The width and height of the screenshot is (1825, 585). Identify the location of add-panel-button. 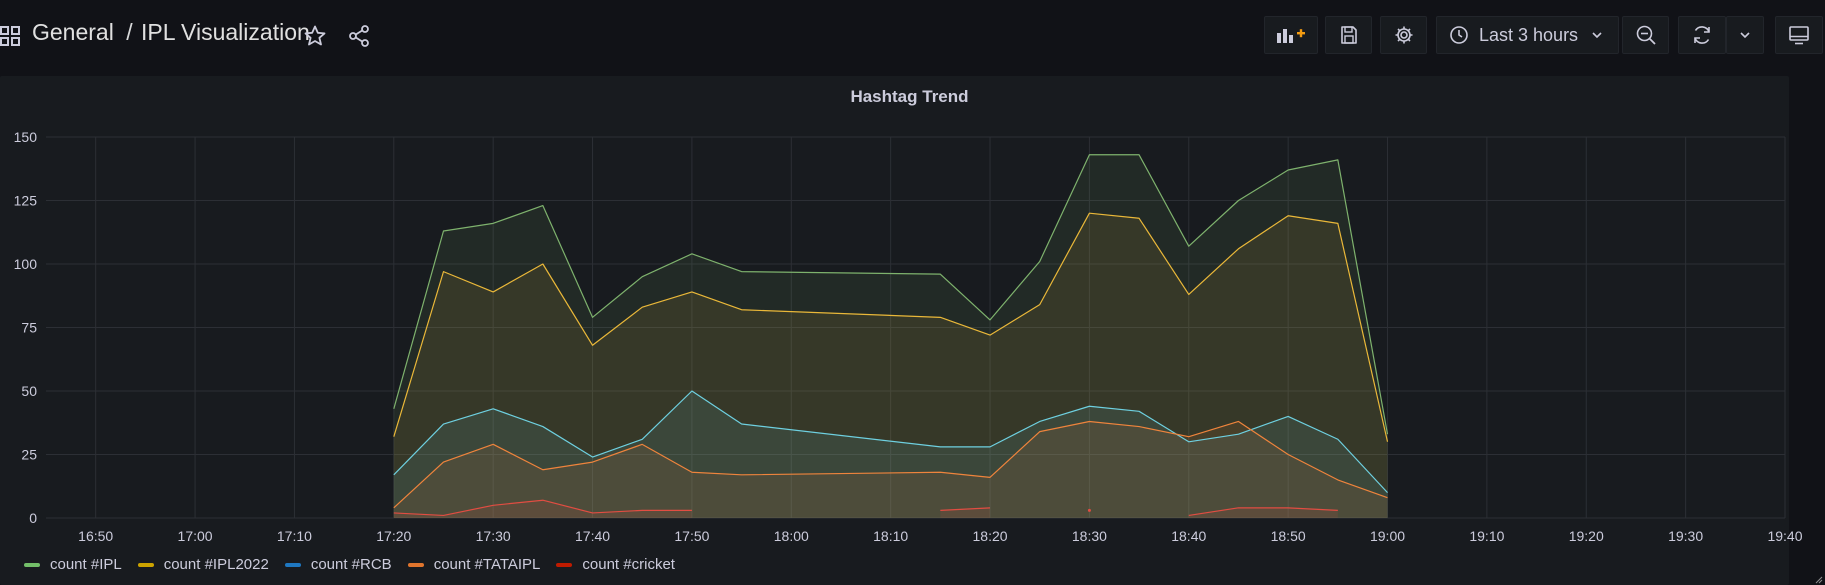
(1291, 35).